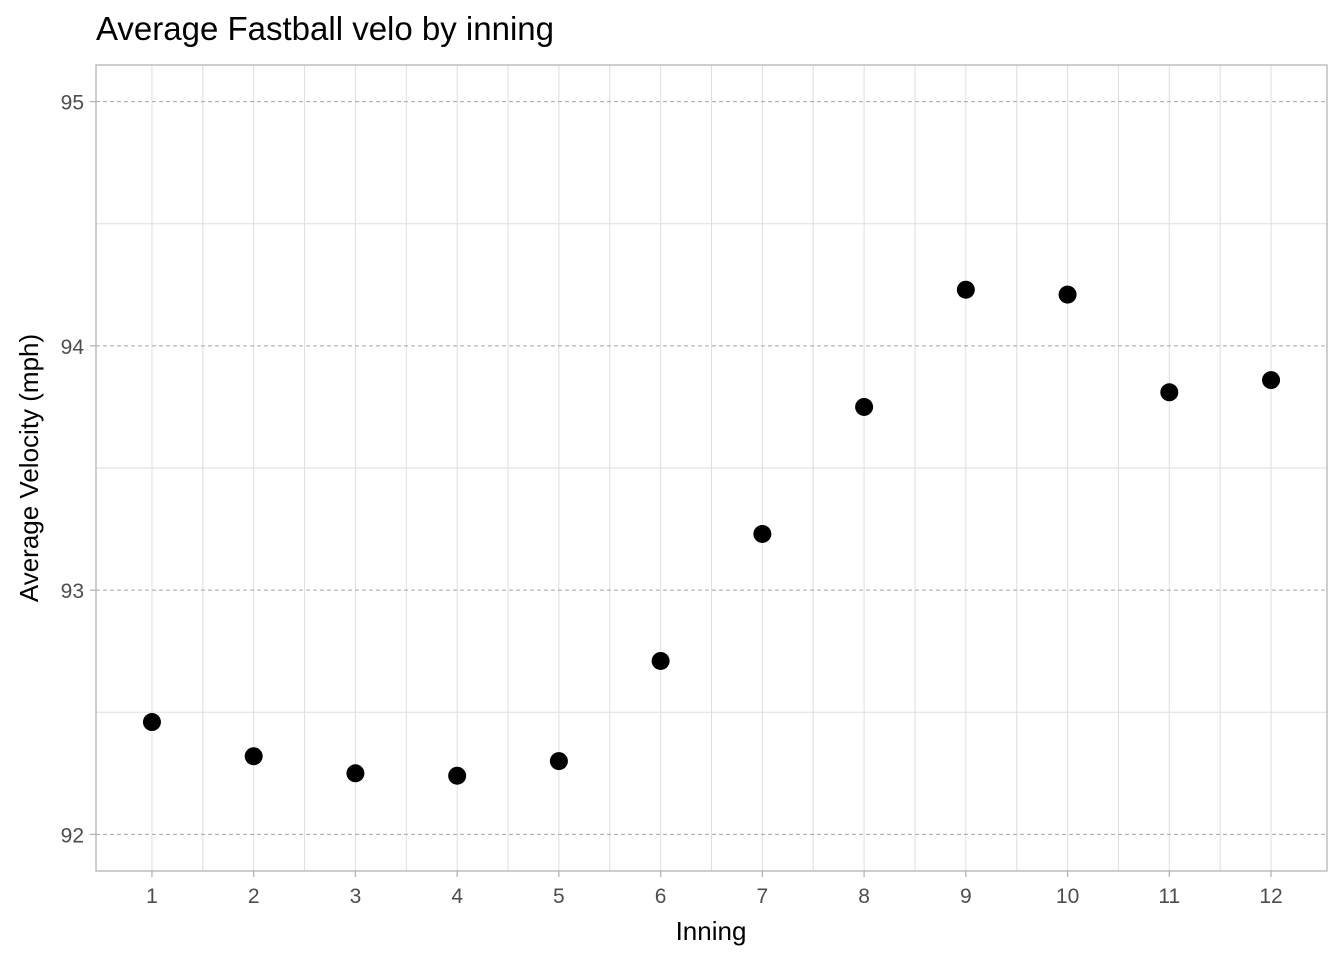 The image size is (1344, 965). What do you see at coordinates (966, 896) in the screenshot?
I see `x-tick-label: 9` at bounding box center [966, 896].